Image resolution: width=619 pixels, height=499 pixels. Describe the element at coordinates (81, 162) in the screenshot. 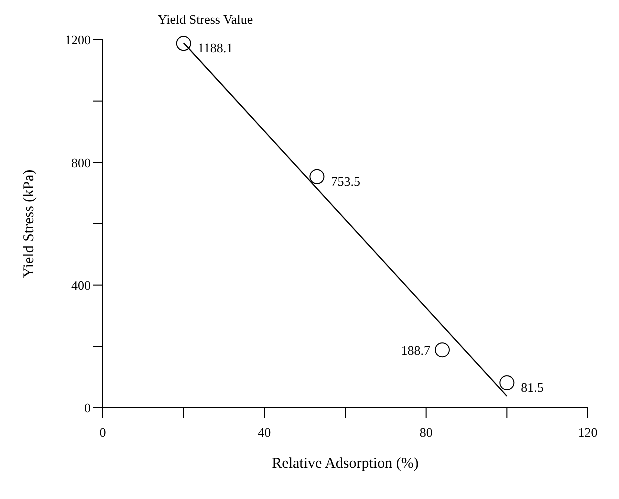

I see `y-tick-label: 800` at that location.